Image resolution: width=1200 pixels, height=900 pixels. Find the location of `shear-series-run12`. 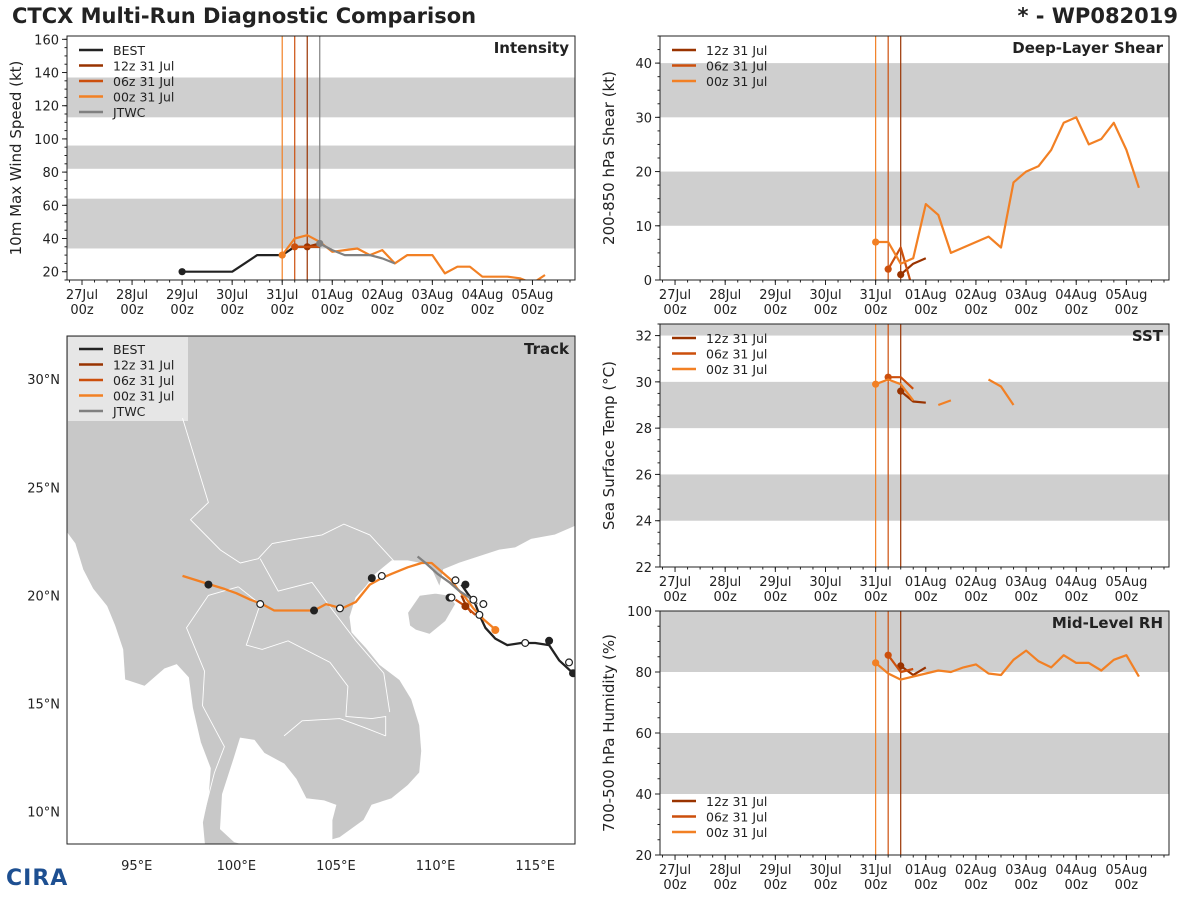

shear-series-run12 is located at coordinates (913, 266).